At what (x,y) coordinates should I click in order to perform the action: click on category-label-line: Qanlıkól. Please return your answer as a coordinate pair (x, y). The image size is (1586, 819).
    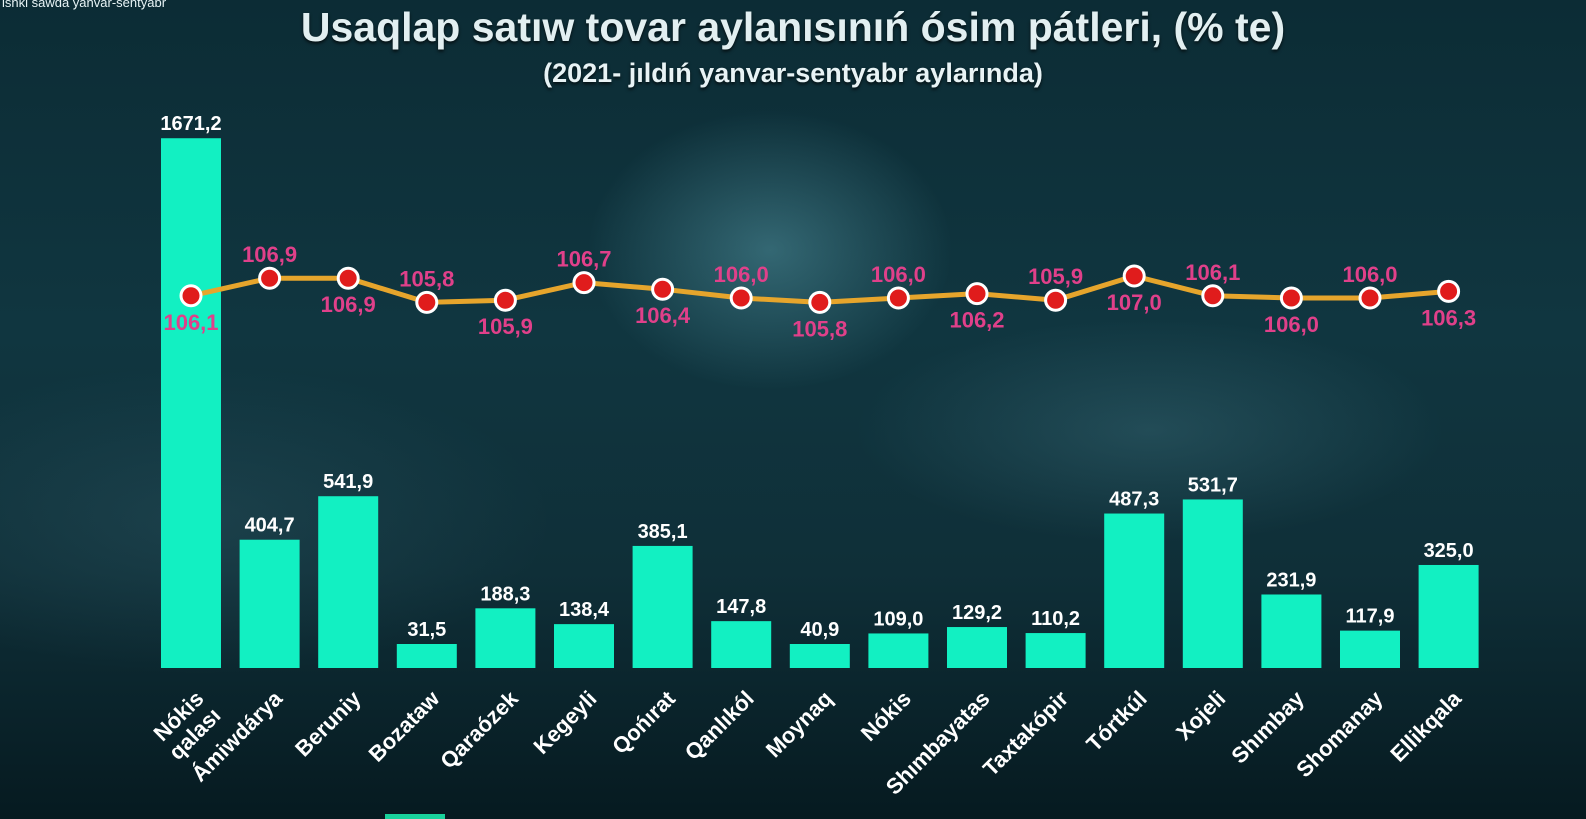
    Looking at the image, I should click on (719, 725).